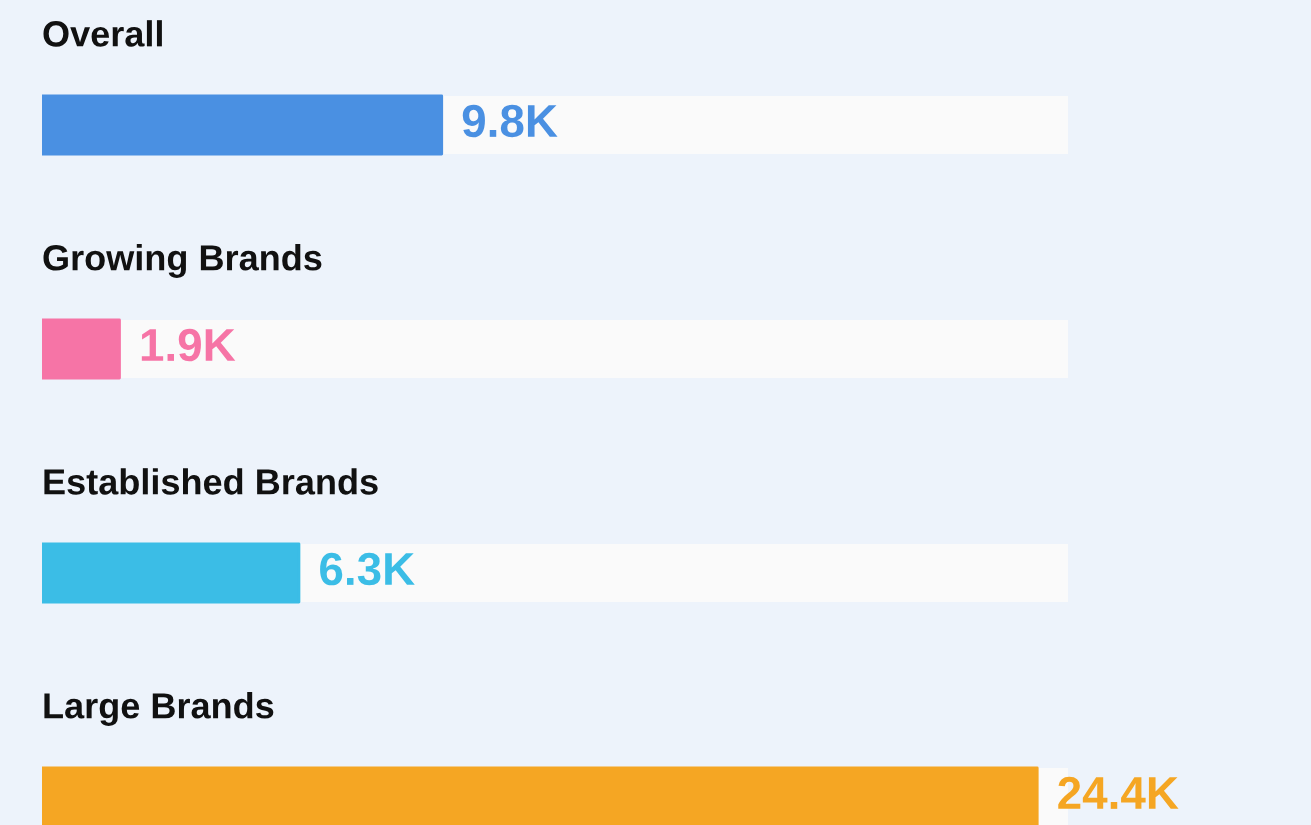 Image resolution: width=1311 pixels, height=825 pixels. I want to click on y-tick-label: Overall, so click(102, 33).